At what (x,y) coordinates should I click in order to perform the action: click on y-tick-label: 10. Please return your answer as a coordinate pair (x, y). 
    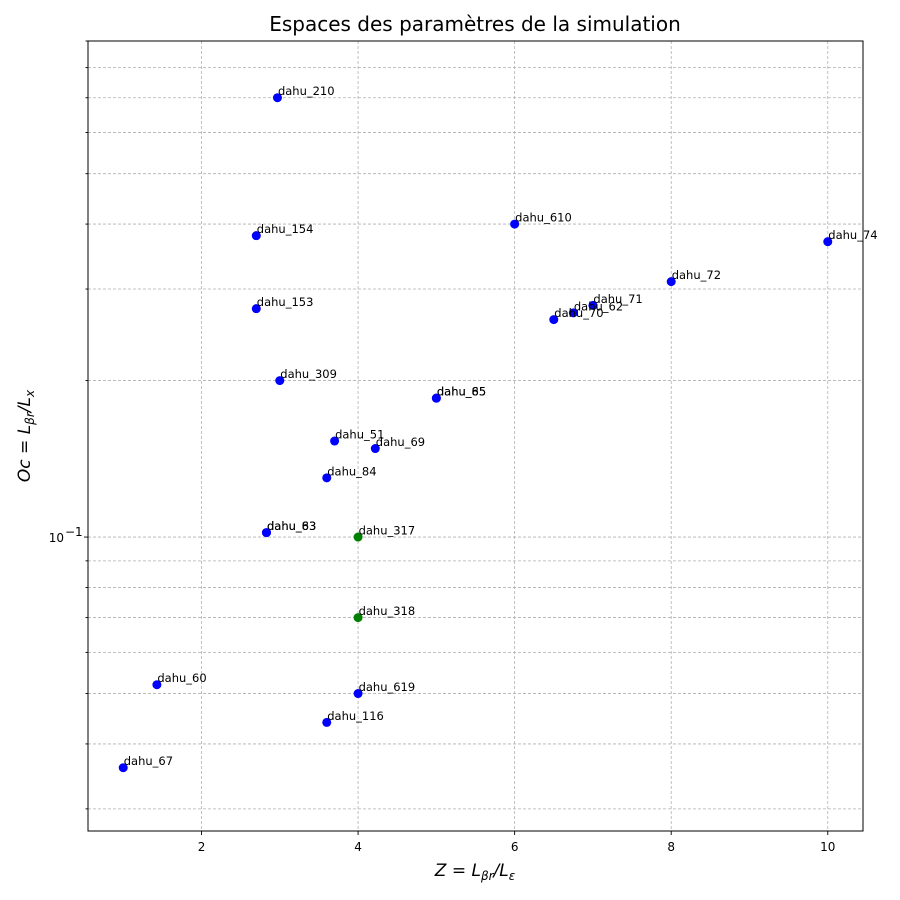
    Looking at the image, I should click on (56, 538).